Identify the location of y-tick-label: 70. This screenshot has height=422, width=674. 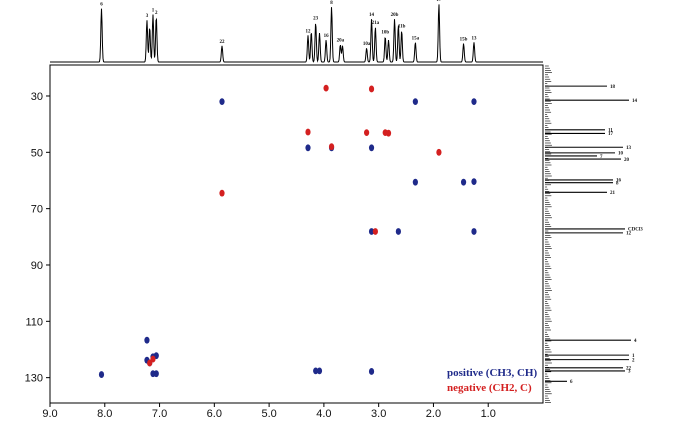
(37, 210).